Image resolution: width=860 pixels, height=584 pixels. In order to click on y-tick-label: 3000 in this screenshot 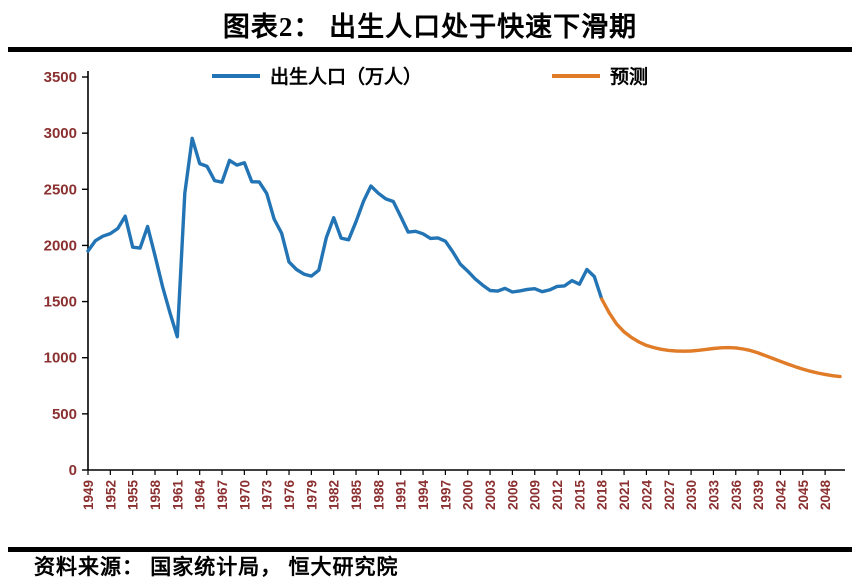, I will do `click(60, 133)`.